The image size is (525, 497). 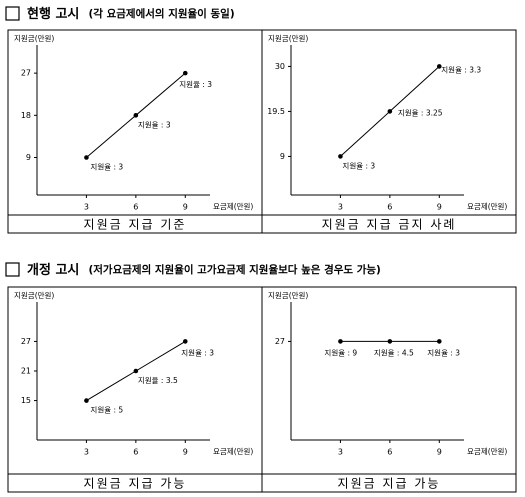 I want to click on y-tick-label: 30, so click(x=280, y=66).